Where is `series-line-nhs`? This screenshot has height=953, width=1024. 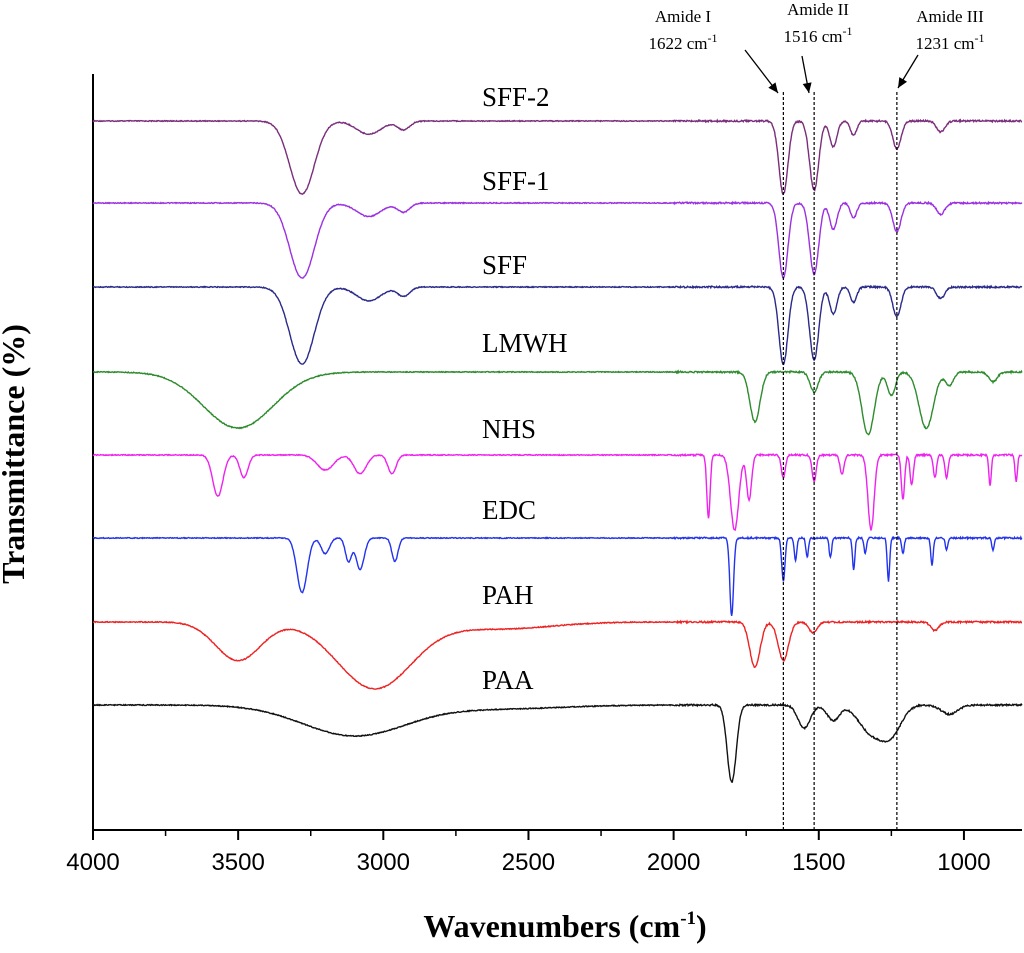 series-line-nhs is located at coordinates (557, 492).